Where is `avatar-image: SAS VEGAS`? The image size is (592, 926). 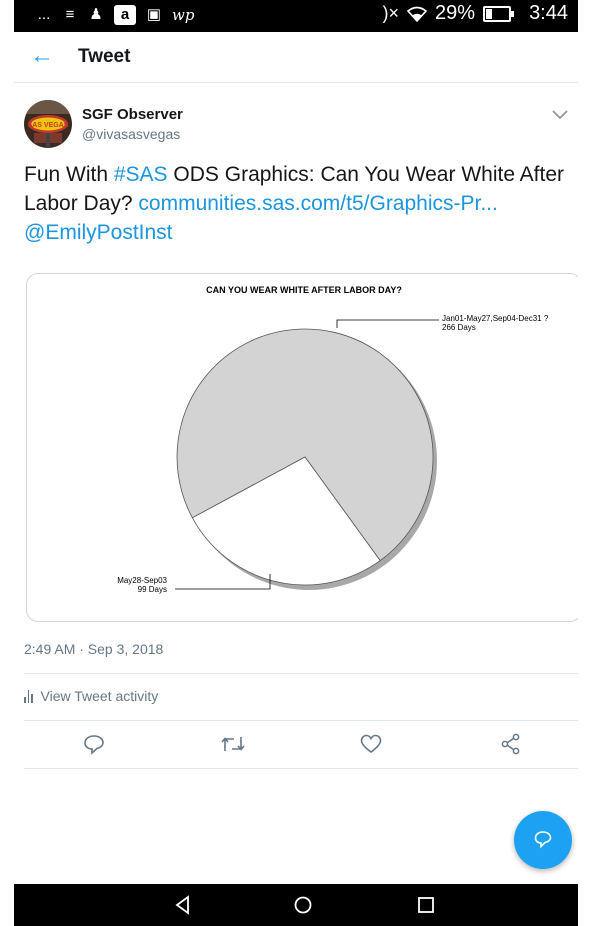 avatar-image: SAS VEGAS is located at coordinates (48, 124).